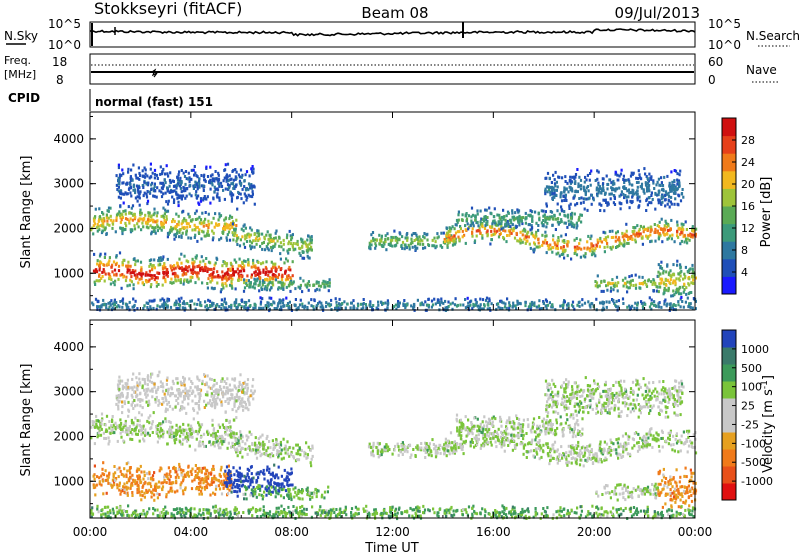  I want to click on colorbar-tick-label: 28, so click(748, 140).